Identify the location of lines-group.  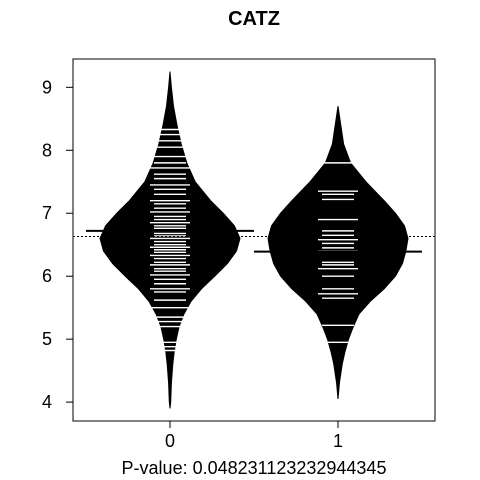
(254, 241).